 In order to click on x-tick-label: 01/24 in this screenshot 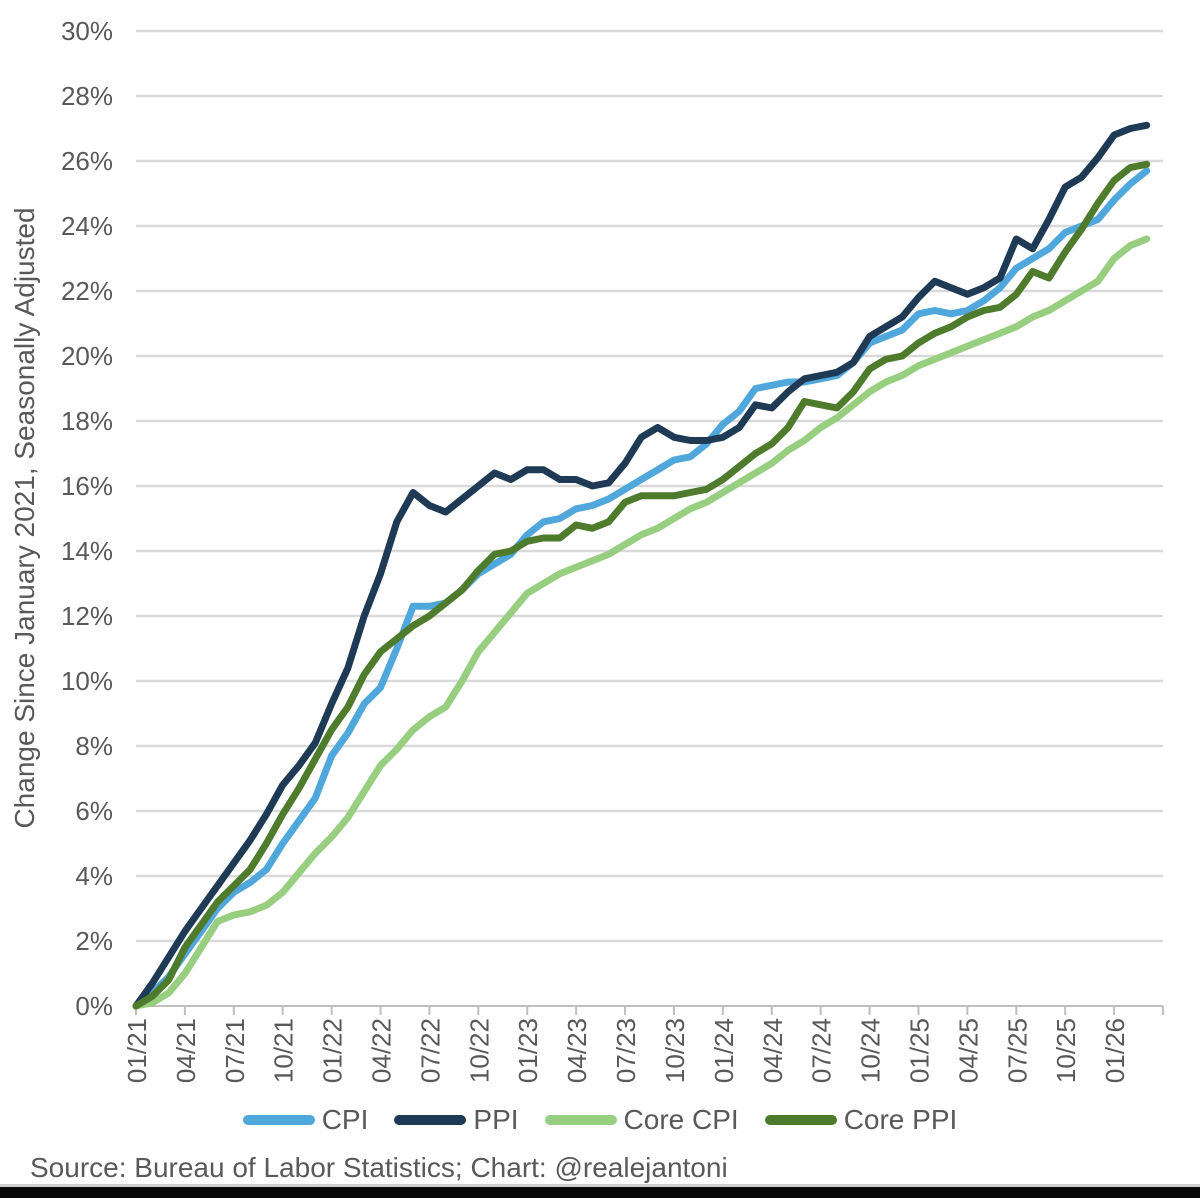, I will do `click(724, 1050)`.